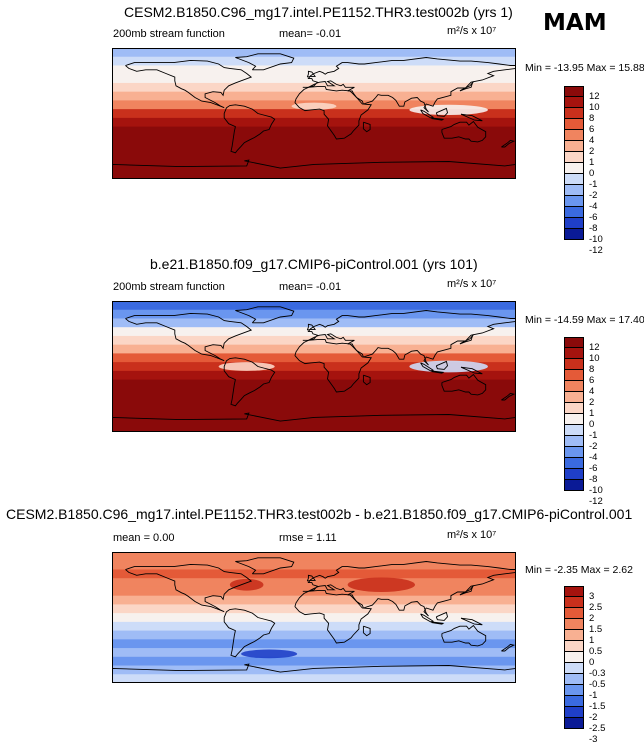 The image size is (644, 754). What do you see at coordinates (597, 728) in the screenshot?
I see `colorbar-tick-label: -2.5` at bounding box center [597, 728].